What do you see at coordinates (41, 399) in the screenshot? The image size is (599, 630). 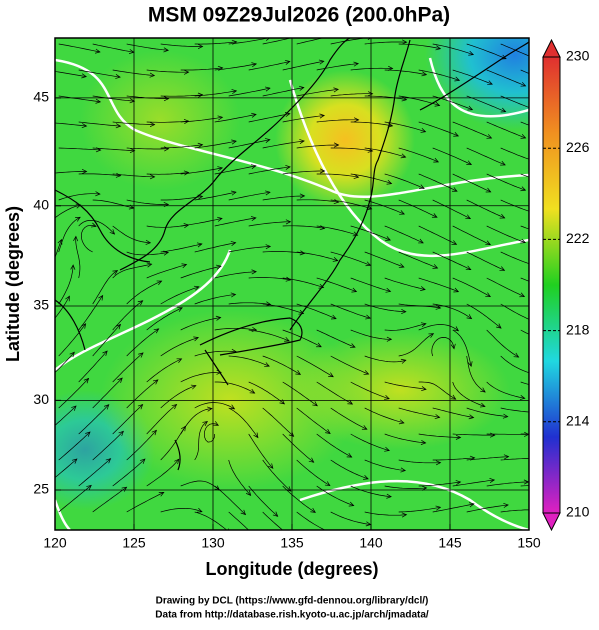 I see `y-tick-label: 30` at bounding box center [41, 399].